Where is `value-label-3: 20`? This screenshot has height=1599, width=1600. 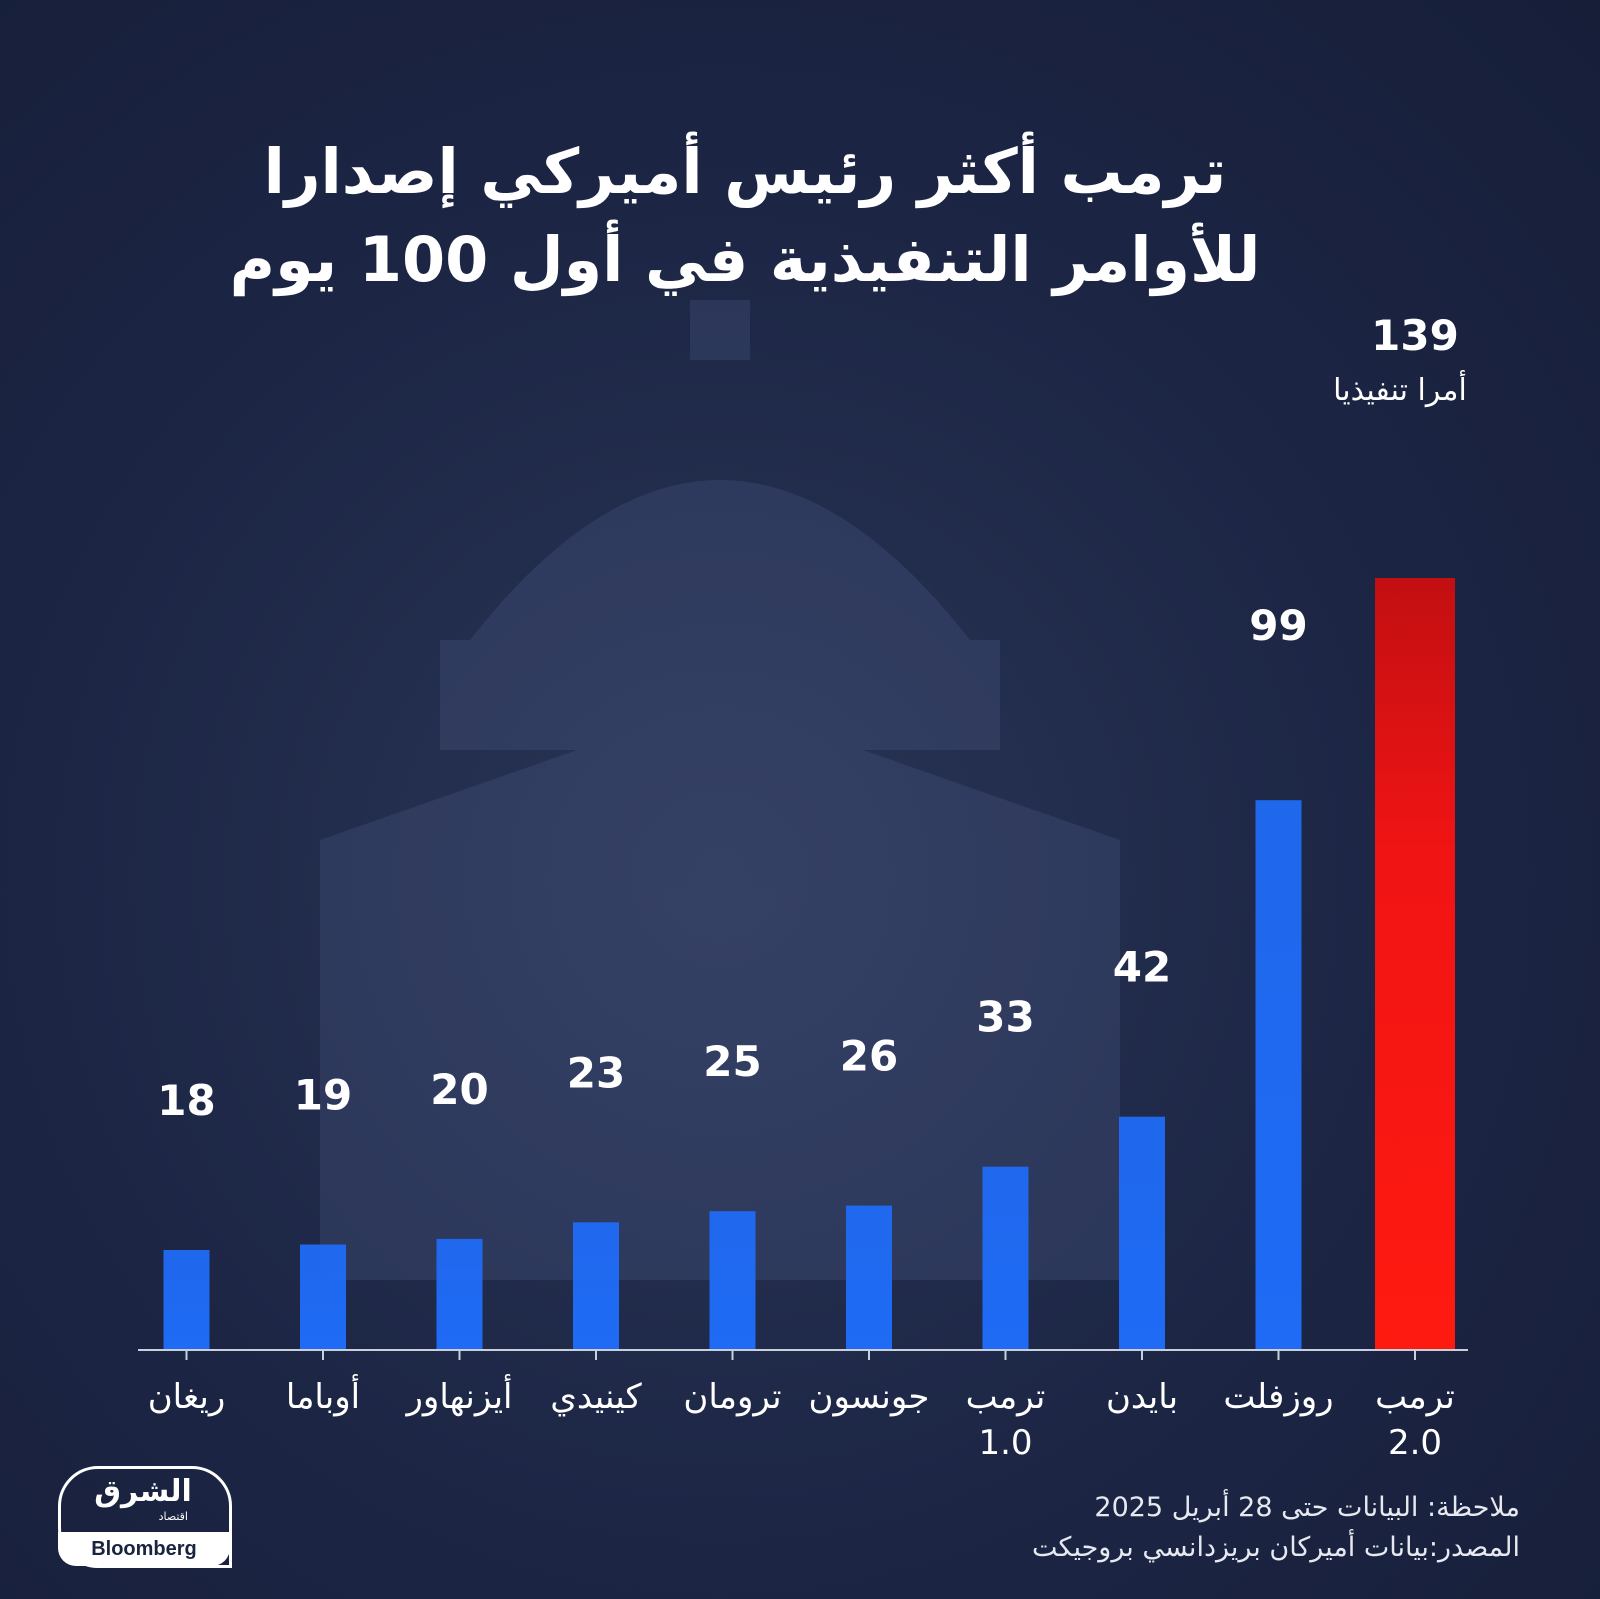
value-label-3: 20 is located at coordinates (459, 1089).